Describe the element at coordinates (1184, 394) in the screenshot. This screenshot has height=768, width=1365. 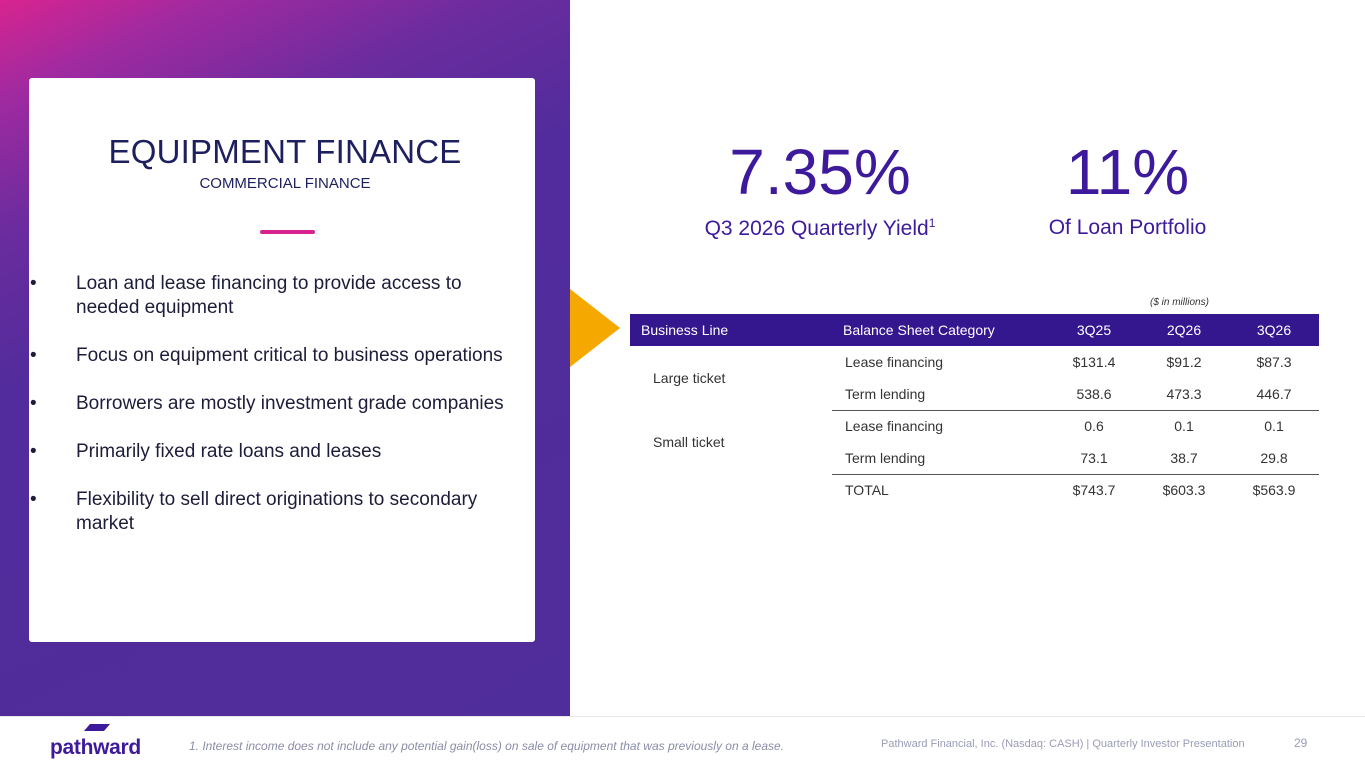
I see `value-cell: 473.3` at that location.